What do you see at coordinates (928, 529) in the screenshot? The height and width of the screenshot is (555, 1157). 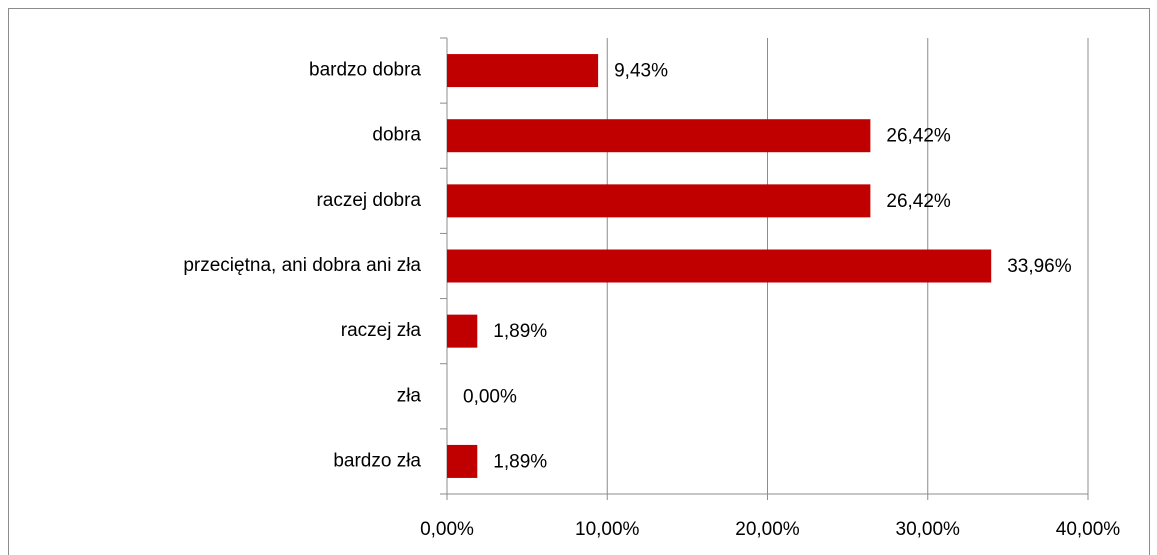 I see `x-tick-label: 30,00%` at bounding box center [928, 529].